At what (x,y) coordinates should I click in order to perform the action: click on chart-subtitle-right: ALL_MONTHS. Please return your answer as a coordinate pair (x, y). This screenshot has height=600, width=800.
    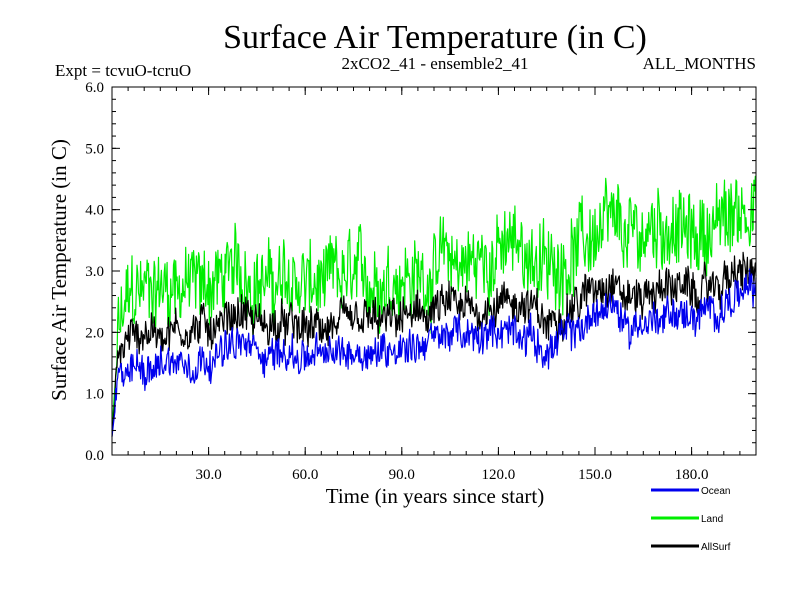
    Looking at the image, I should click on (699, 63).